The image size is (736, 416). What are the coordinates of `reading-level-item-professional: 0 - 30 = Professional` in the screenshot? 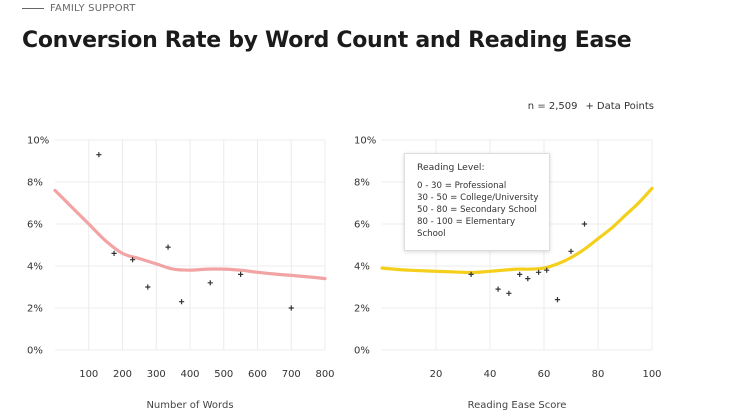 It's located at (462, 186).